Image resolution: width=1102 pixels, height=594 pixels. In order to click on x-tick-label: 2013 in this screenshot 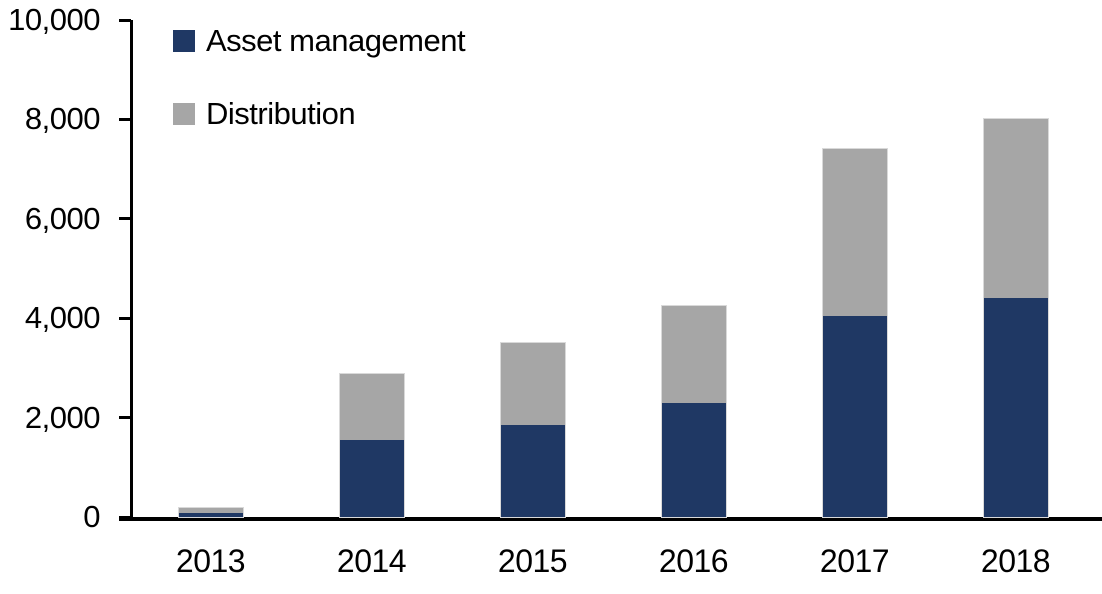, I will do `click(210, 561)`.